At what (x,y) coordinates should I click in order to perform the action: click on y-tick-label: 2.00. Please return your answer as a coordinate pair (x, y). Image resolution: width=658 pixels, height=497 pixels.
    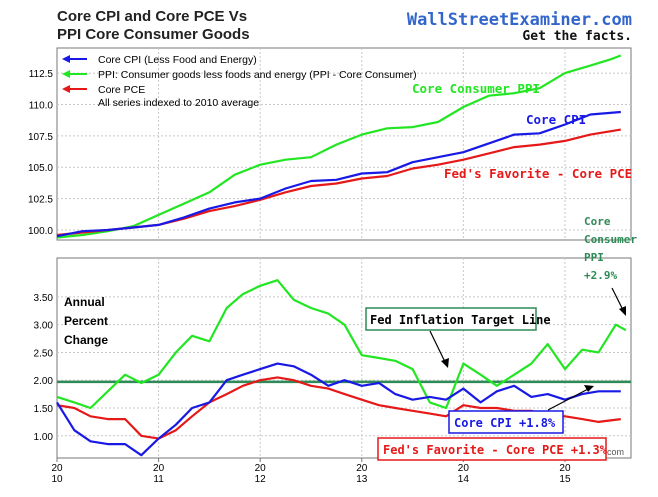
    Looking at the image, I should click on (44, 381).